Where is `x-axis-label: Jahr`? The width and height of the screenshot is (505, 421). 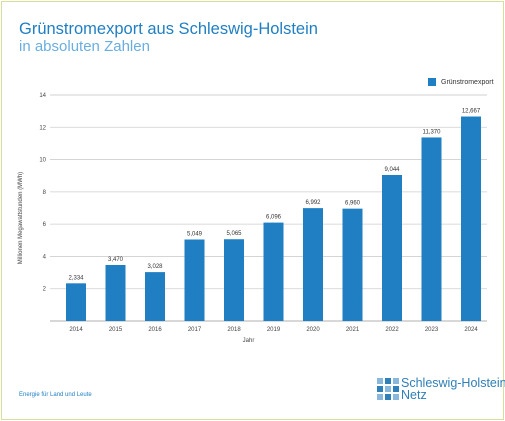 x-axis-label: Jahr is located at coordinates (249, 341).